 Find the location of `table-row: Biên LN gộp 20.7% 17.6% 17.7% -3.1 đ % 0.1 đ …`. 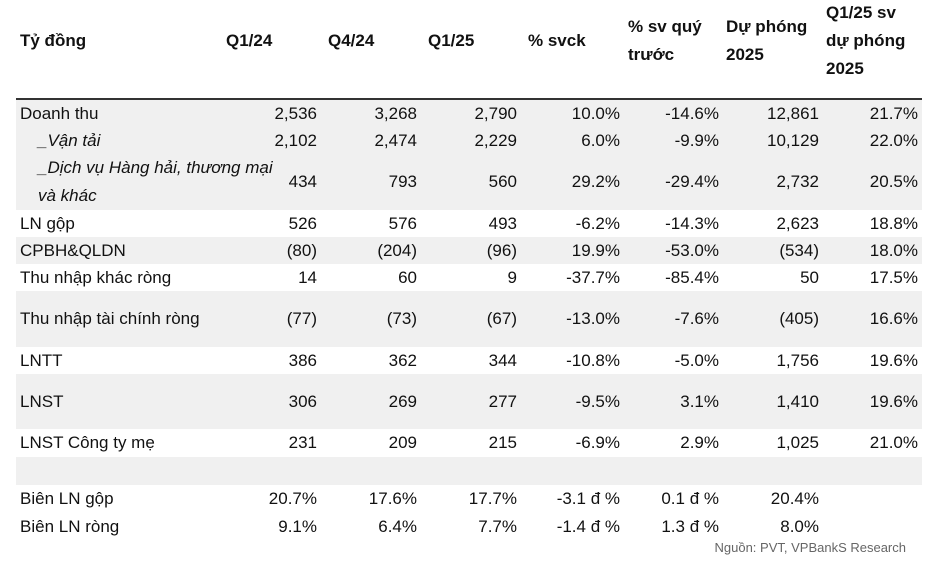

table-row: Biên LN gộp 20.7% 17.6% 17.7% -3.1 đ % 0.1 đ … is located at coordinates (469, 499).